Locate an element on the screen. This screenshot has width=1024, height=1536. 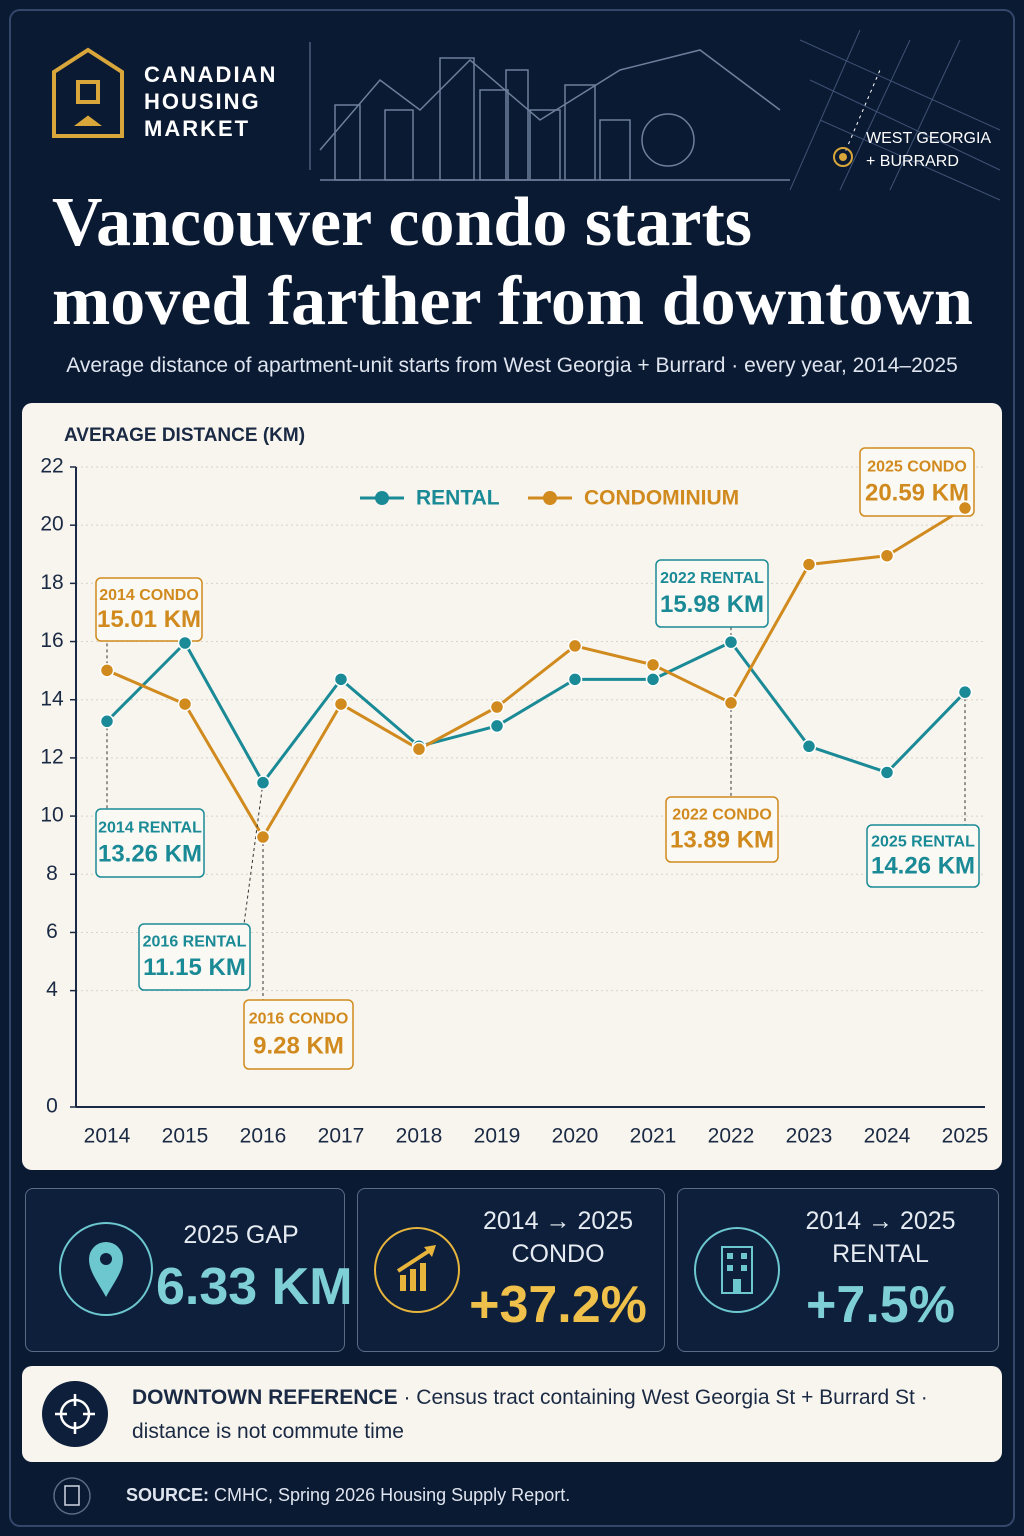
stat-card: 2025 GAP 6.33 KM is located at coordinates (189, 1270).